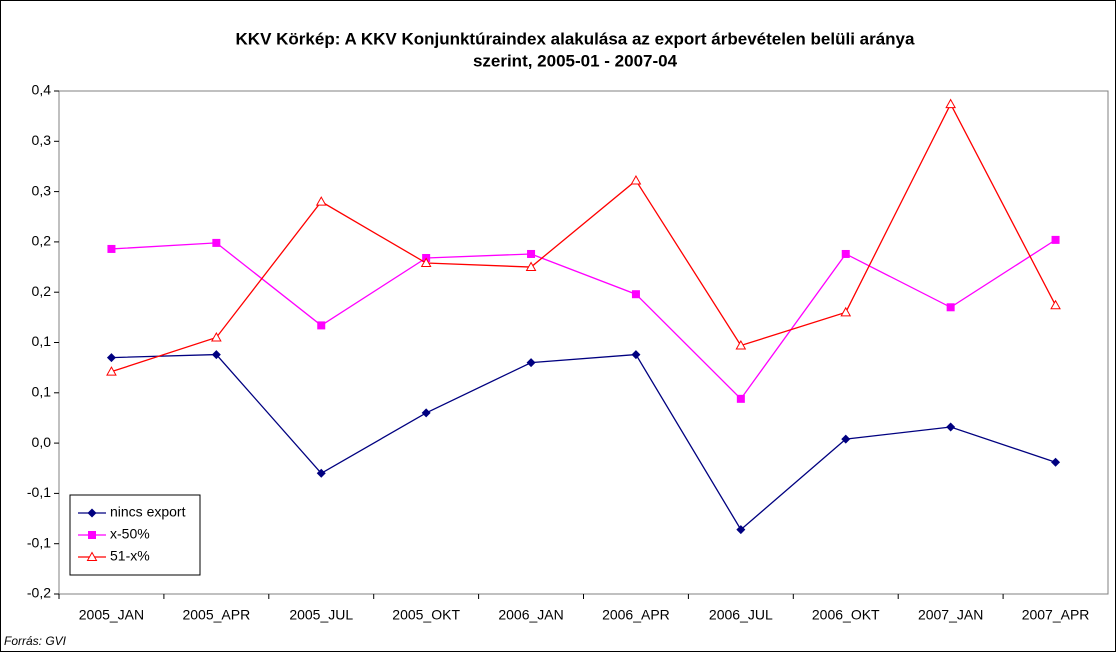 The image size is (1116, 652). I want to click on legend-label: x-50%, so click(130, 534).